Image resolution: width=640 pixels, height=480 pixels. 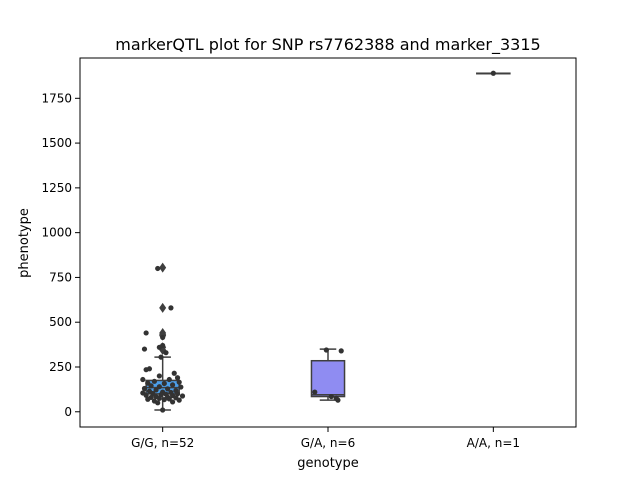 What do you see at coordinates (60, 322) in the screenshot?
I see `y-tick-label: 500` at bounding box center [60, 322].